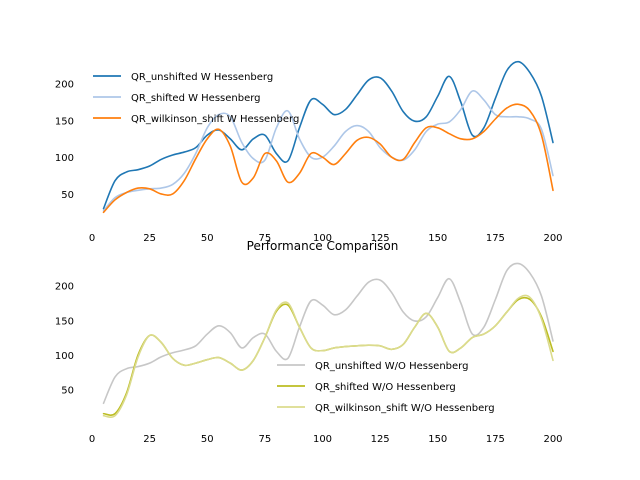  I want to click on legend-label: QR_unshifted W Hessenberg, so click(202, 77).